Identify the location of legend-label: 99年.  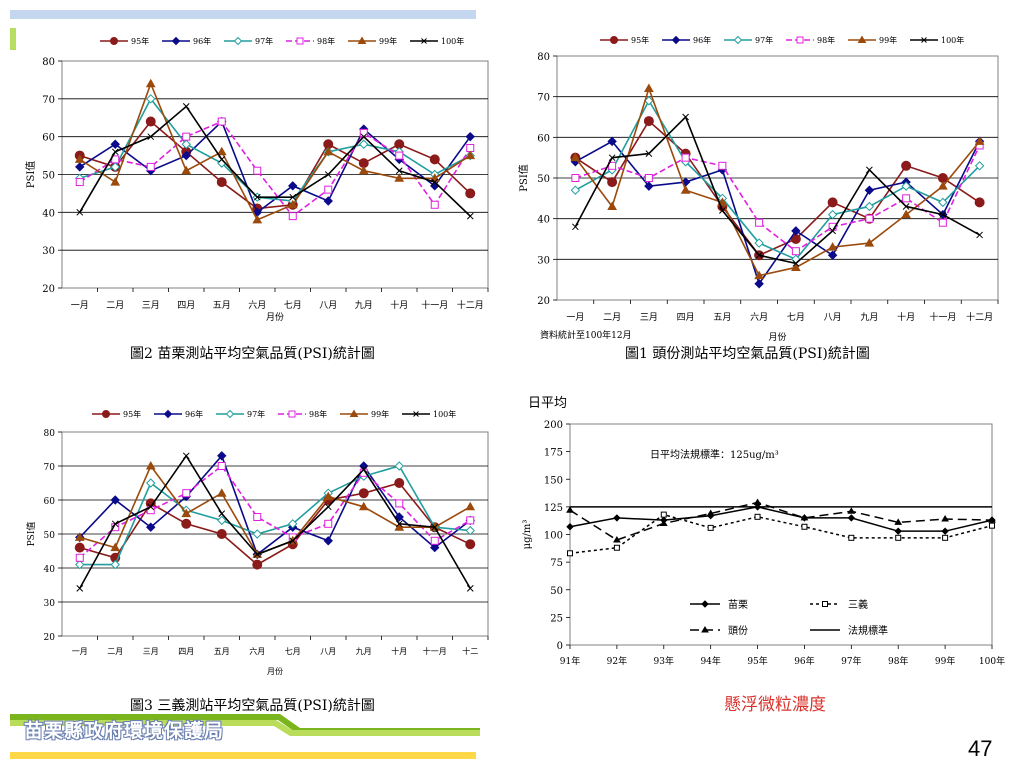
(388, 41).